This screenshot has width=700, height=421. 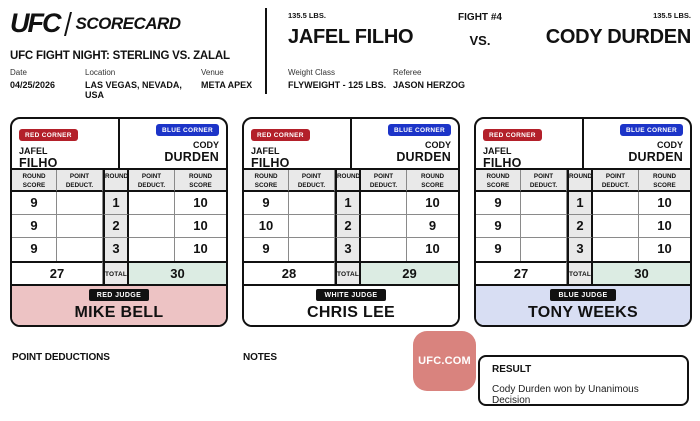 I want to click on referee-value: JASON HERZOG, so click(x=429, y=85).